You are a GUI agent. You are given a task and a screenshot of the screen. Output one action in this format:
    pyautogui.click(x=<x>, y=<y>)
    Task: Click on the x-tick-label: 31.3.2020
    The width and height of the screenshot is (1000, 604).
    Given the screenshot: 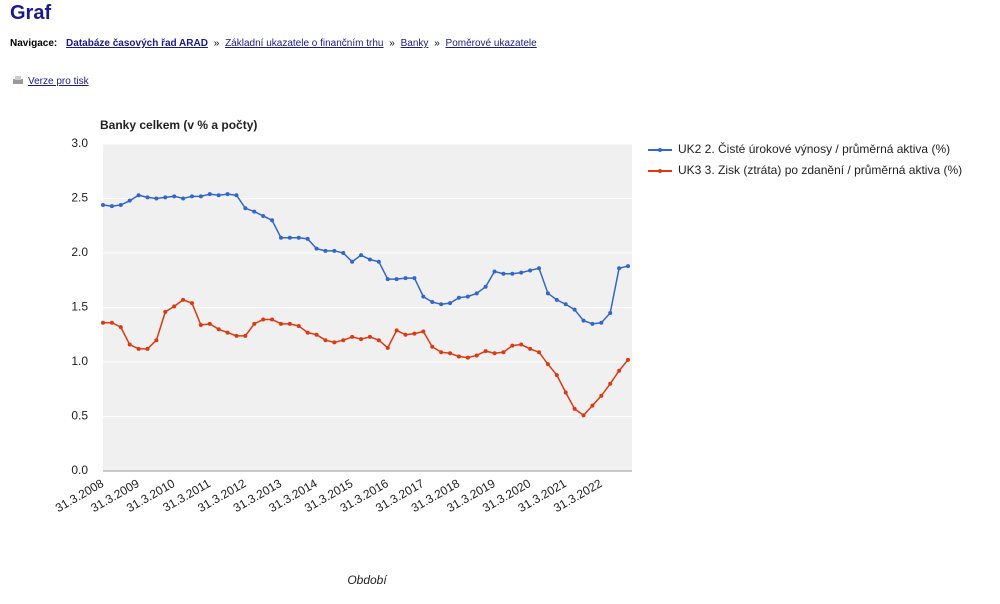 What is the action you would take?
    pyautogui.click(x=507, y=495)
    